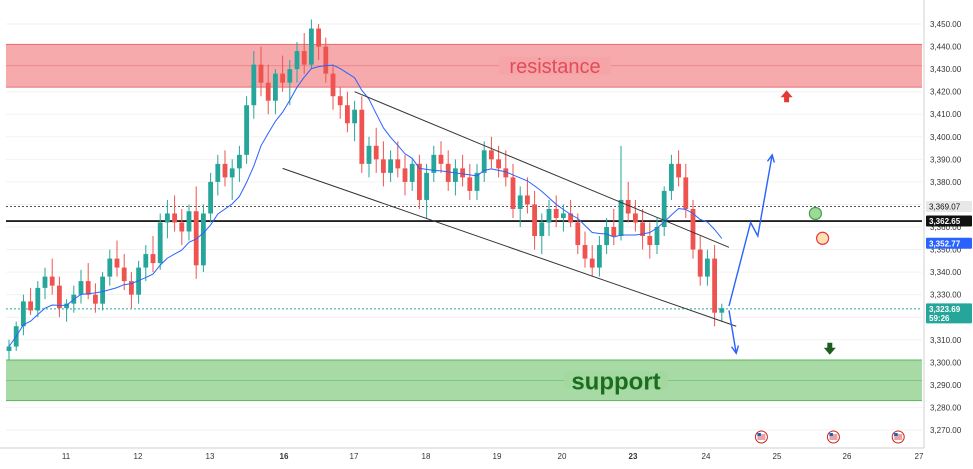  I want to click on bearish-projection-arrow-path, so click(732, 332).